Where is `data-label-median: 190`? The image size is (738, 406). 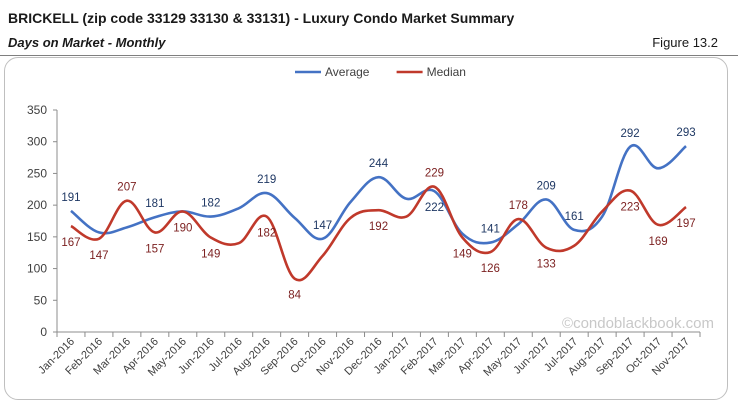 data-label-median: 190 is located at coordinates (182, 228).